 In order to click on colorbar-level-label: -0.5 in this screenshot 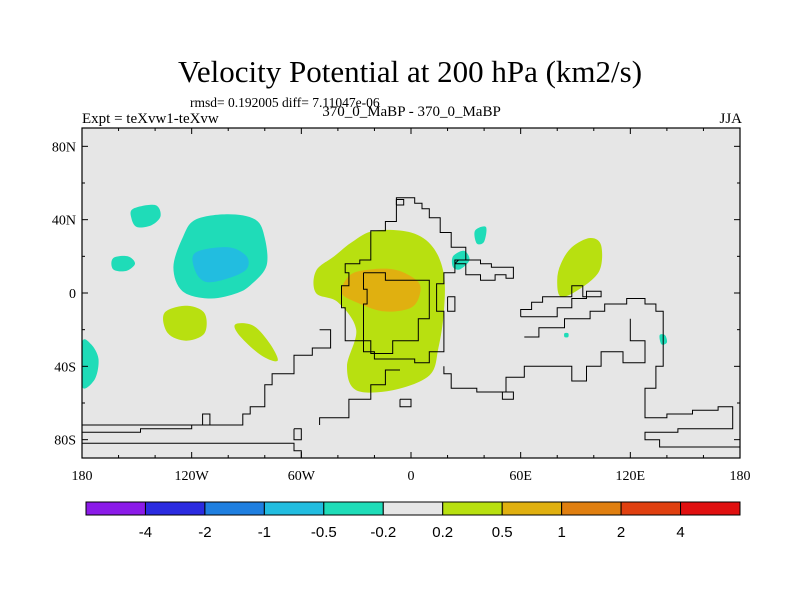, I will do `click(324, 532)`.